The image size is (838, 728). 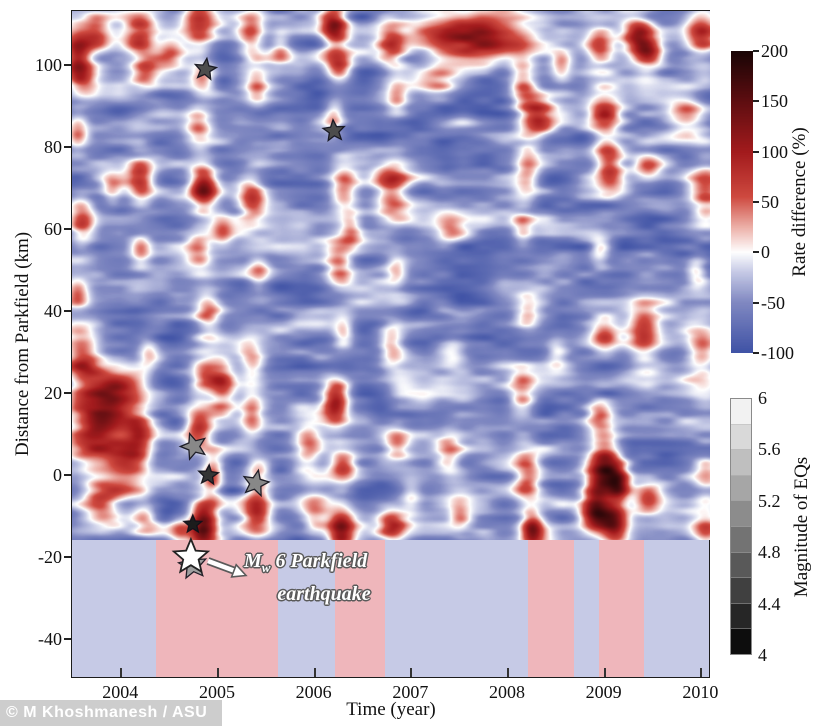 What do you see at coordinates (603, 692) in the screenshot?
I see `x-tick-label: 2009` at bounding box center [603, 692].